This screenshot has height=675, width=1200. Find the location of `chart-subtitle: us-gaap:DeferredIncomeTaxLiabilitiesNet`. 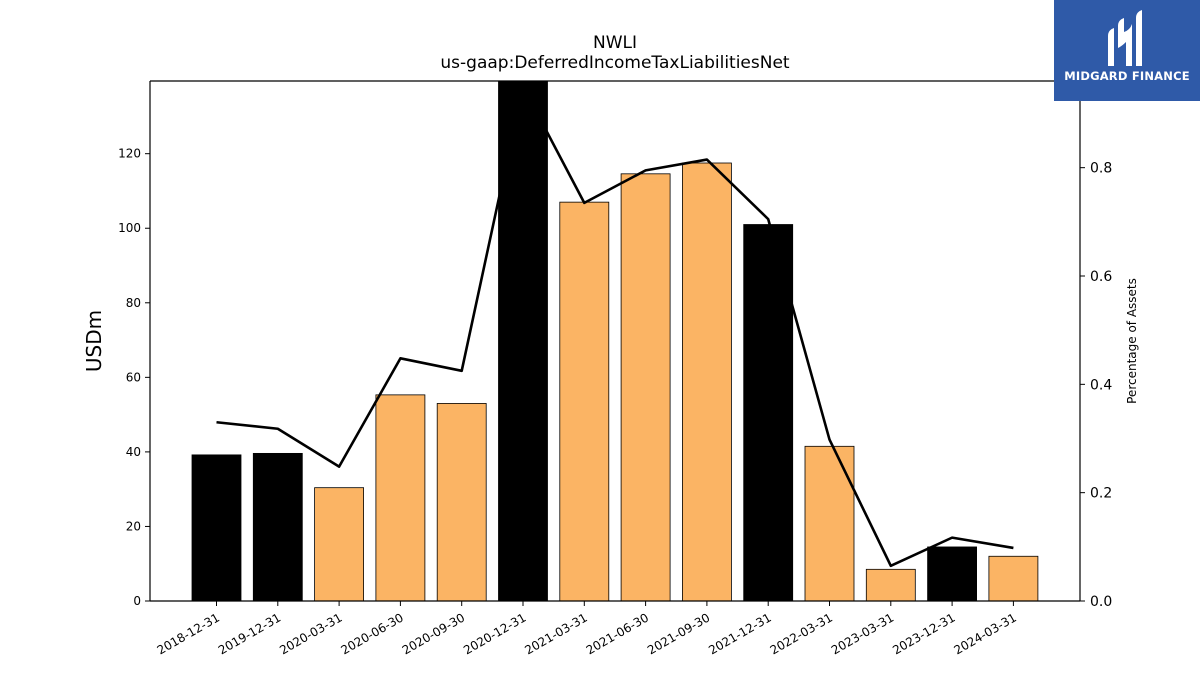

chart-subtitle: us-gaap:DeferredIncomeTaxLiabilitiesNet is located at coordinates (615, 63).